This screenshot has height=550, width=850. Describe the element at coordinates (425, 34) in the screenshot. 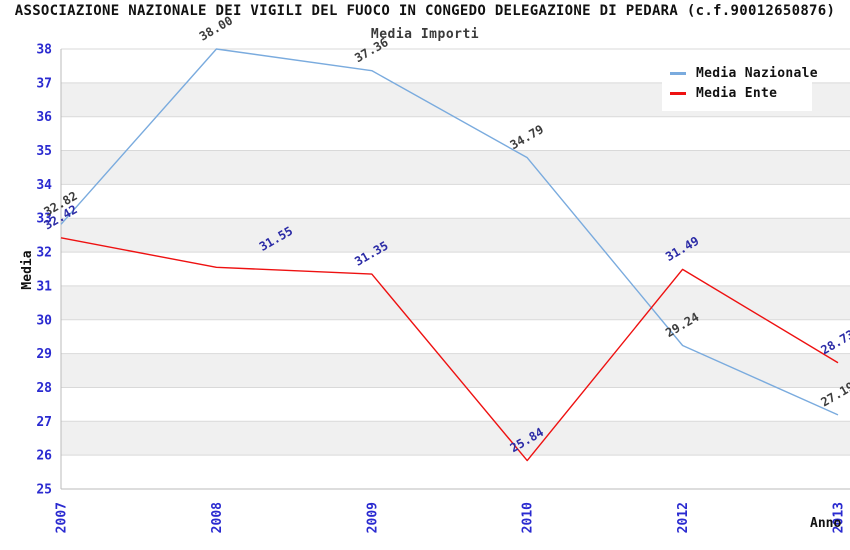

I see `chart-subtitle: Media Importi` at that location.